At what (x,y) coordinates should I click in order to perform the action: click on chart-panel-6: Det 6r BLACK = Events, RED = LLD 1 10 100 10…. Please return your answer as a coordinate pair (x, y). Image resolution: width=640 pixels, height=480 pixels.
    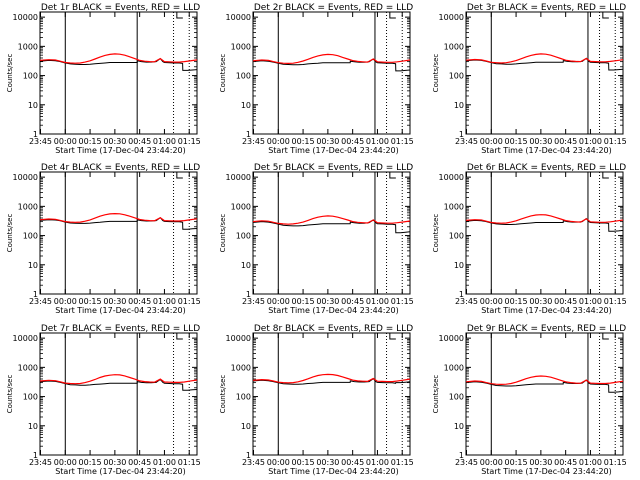
    Looking at the image, I should click on (529, 239).